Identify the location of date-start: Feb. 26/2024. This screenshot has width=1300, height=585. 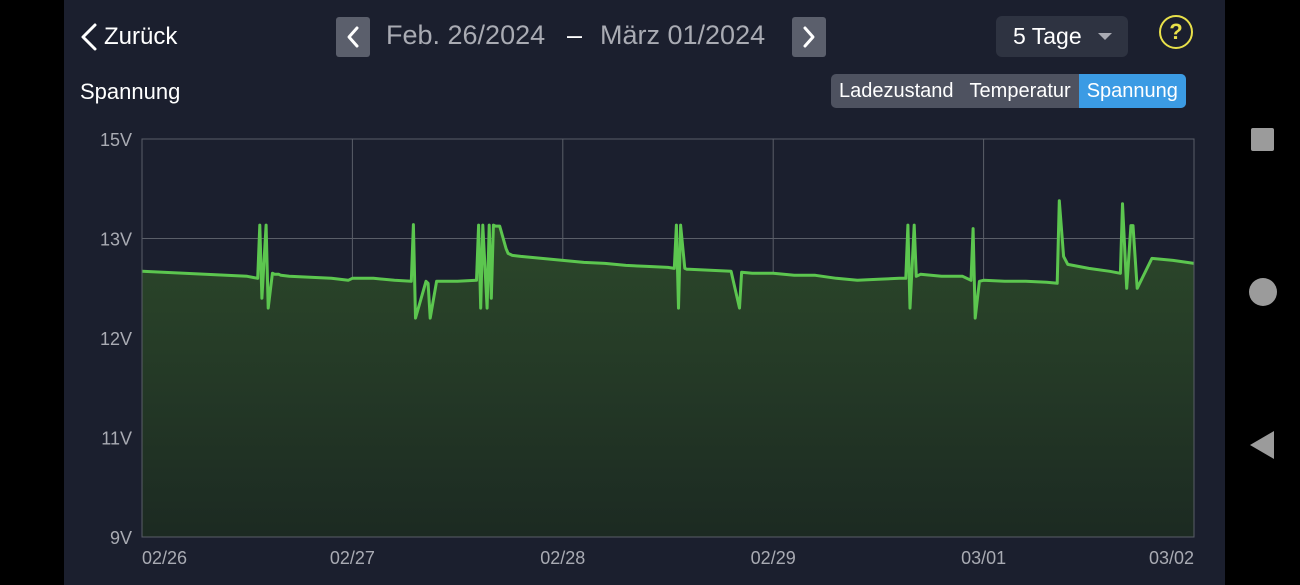
(466, 35).